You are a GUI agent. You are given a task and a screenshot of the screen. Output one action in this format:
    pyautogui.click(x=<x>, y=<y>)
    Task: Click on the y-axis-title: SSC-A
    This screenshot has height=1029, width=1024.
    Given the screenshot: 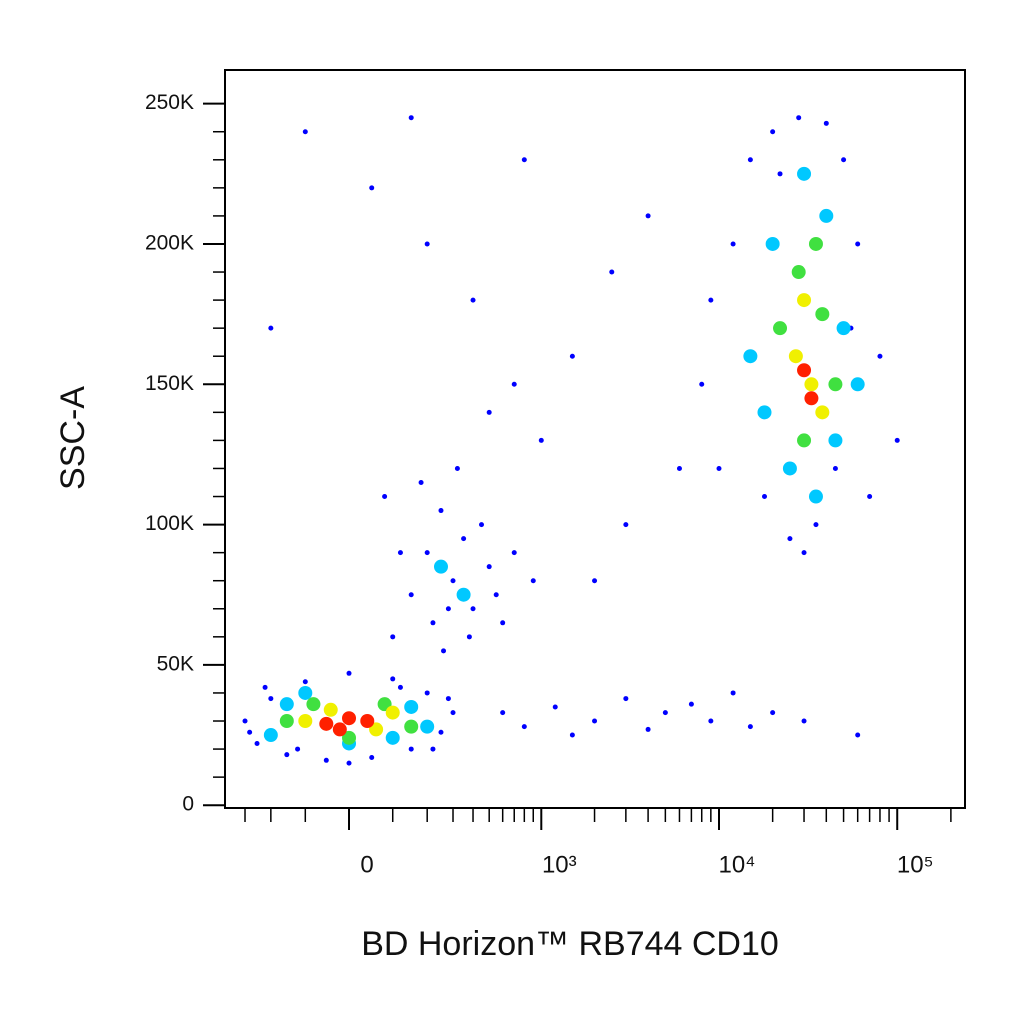 What is the action you would take?
    pyautogui.click(x=73, y=438)
    